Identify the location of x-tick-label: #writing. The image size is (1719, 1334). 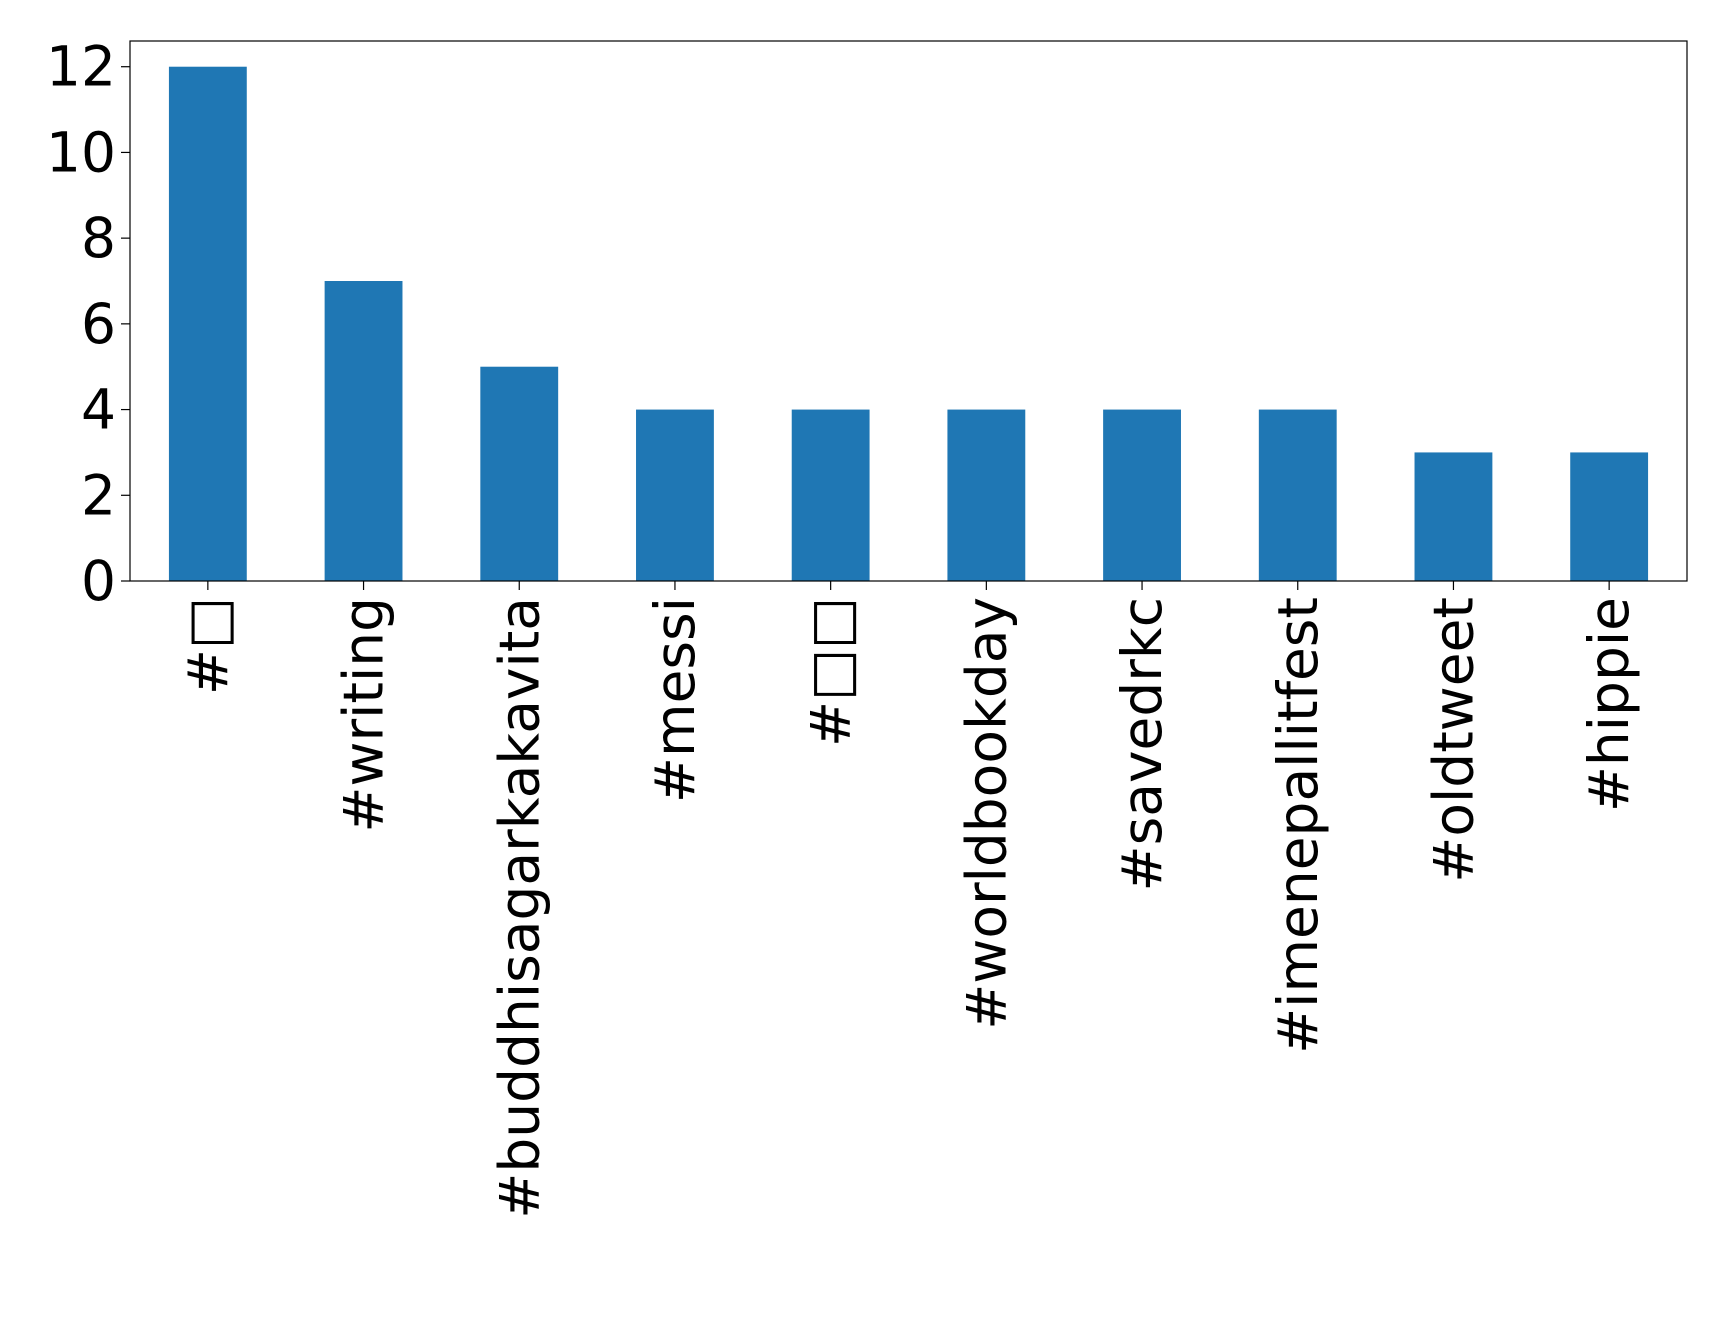
(364, 715).